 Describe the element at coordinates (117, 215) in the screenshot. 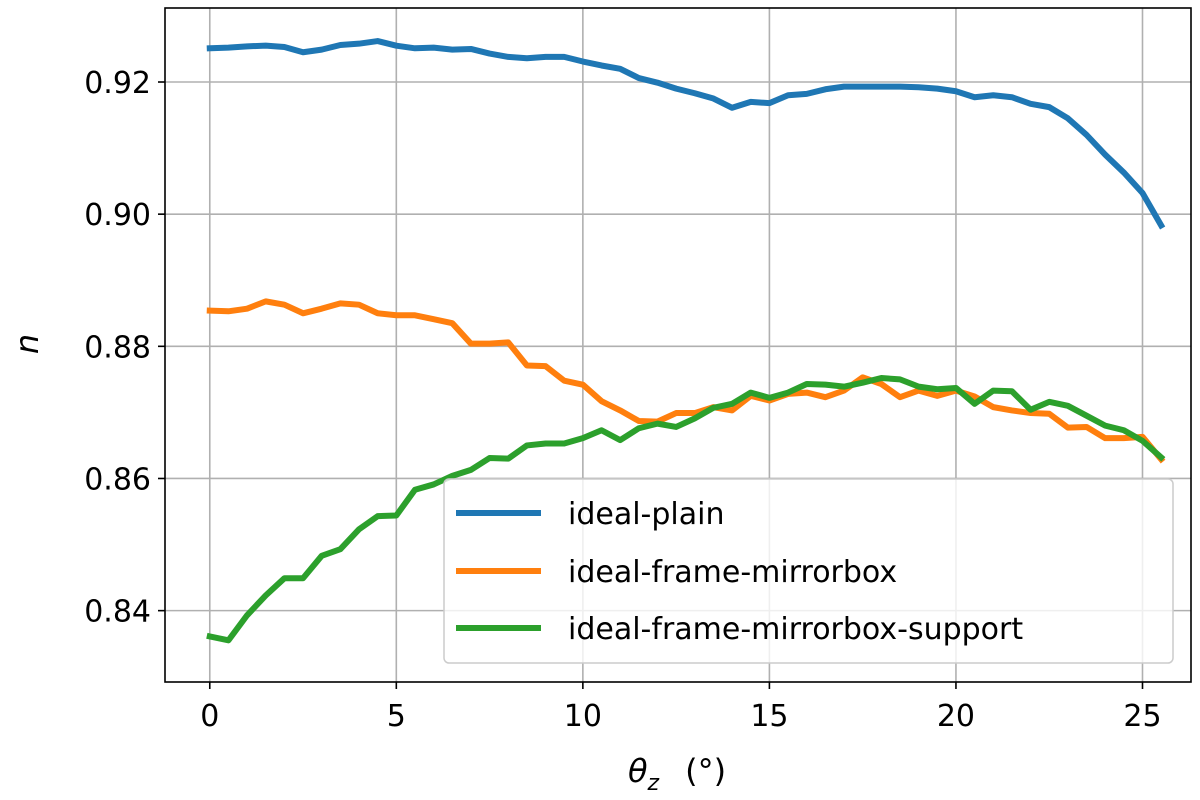

I see `y-tick-label: 0.90` at that location.